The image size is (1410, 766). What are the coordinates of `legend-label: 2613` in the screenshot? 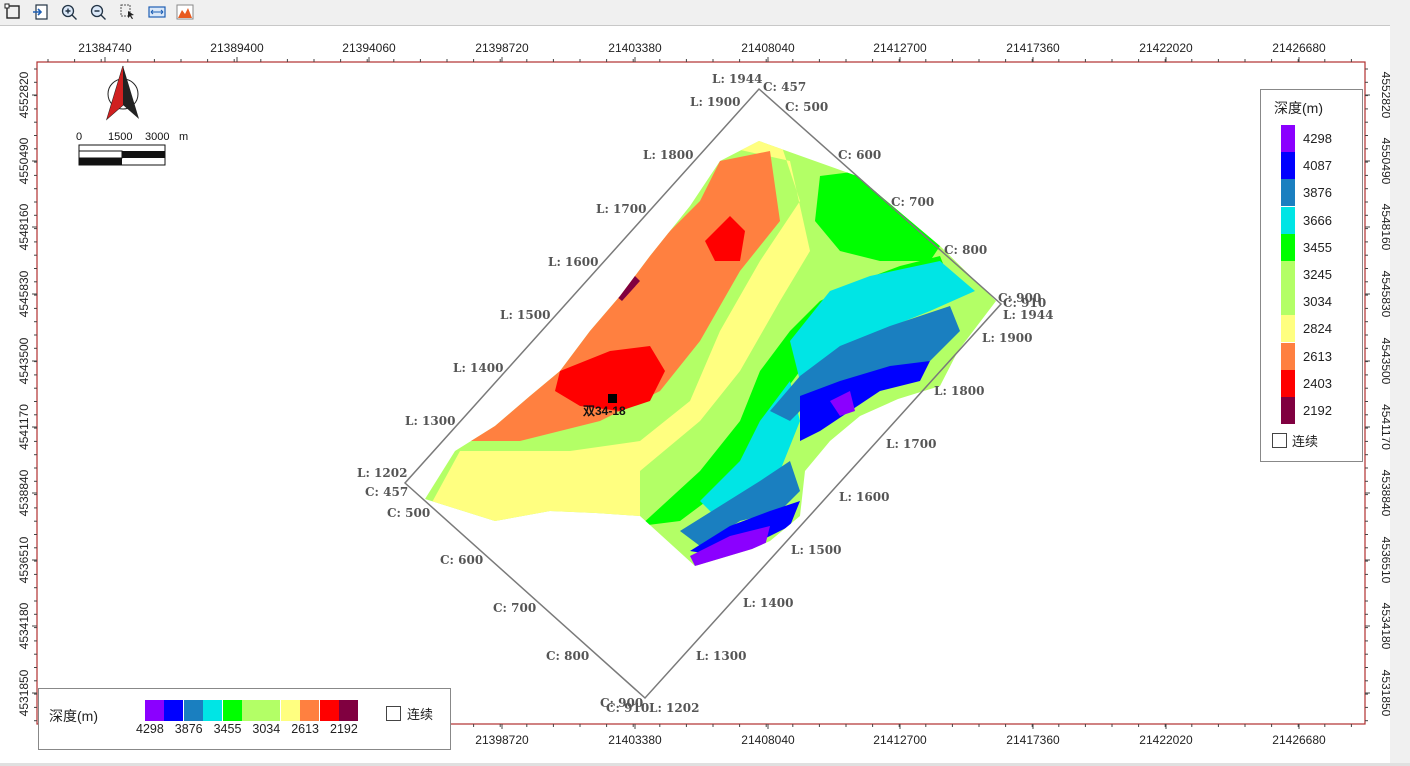 It's located at (305, 729).